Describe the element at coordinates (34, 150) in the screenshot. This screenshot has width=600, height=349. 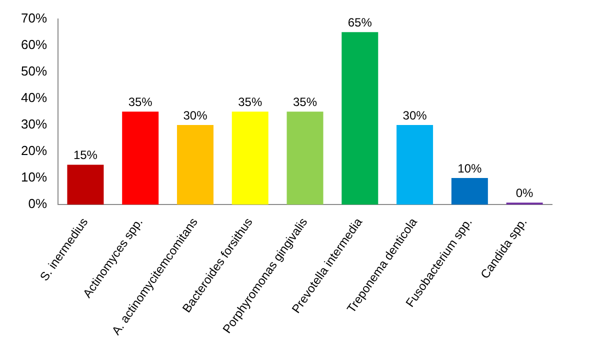
I see `y-tick-label: 20%` at that location.